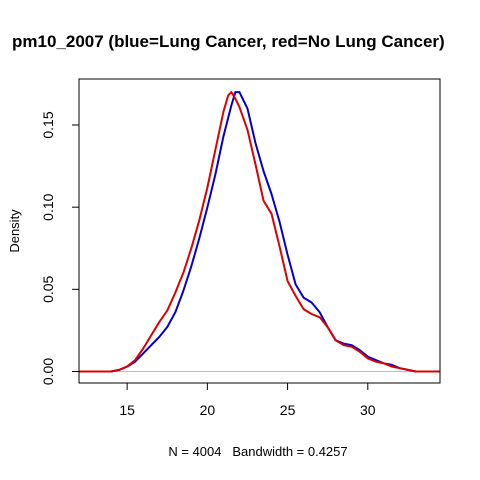 The image size is (480, 480). I want to click on y-tick-label: 0.00, so click(48, 371).